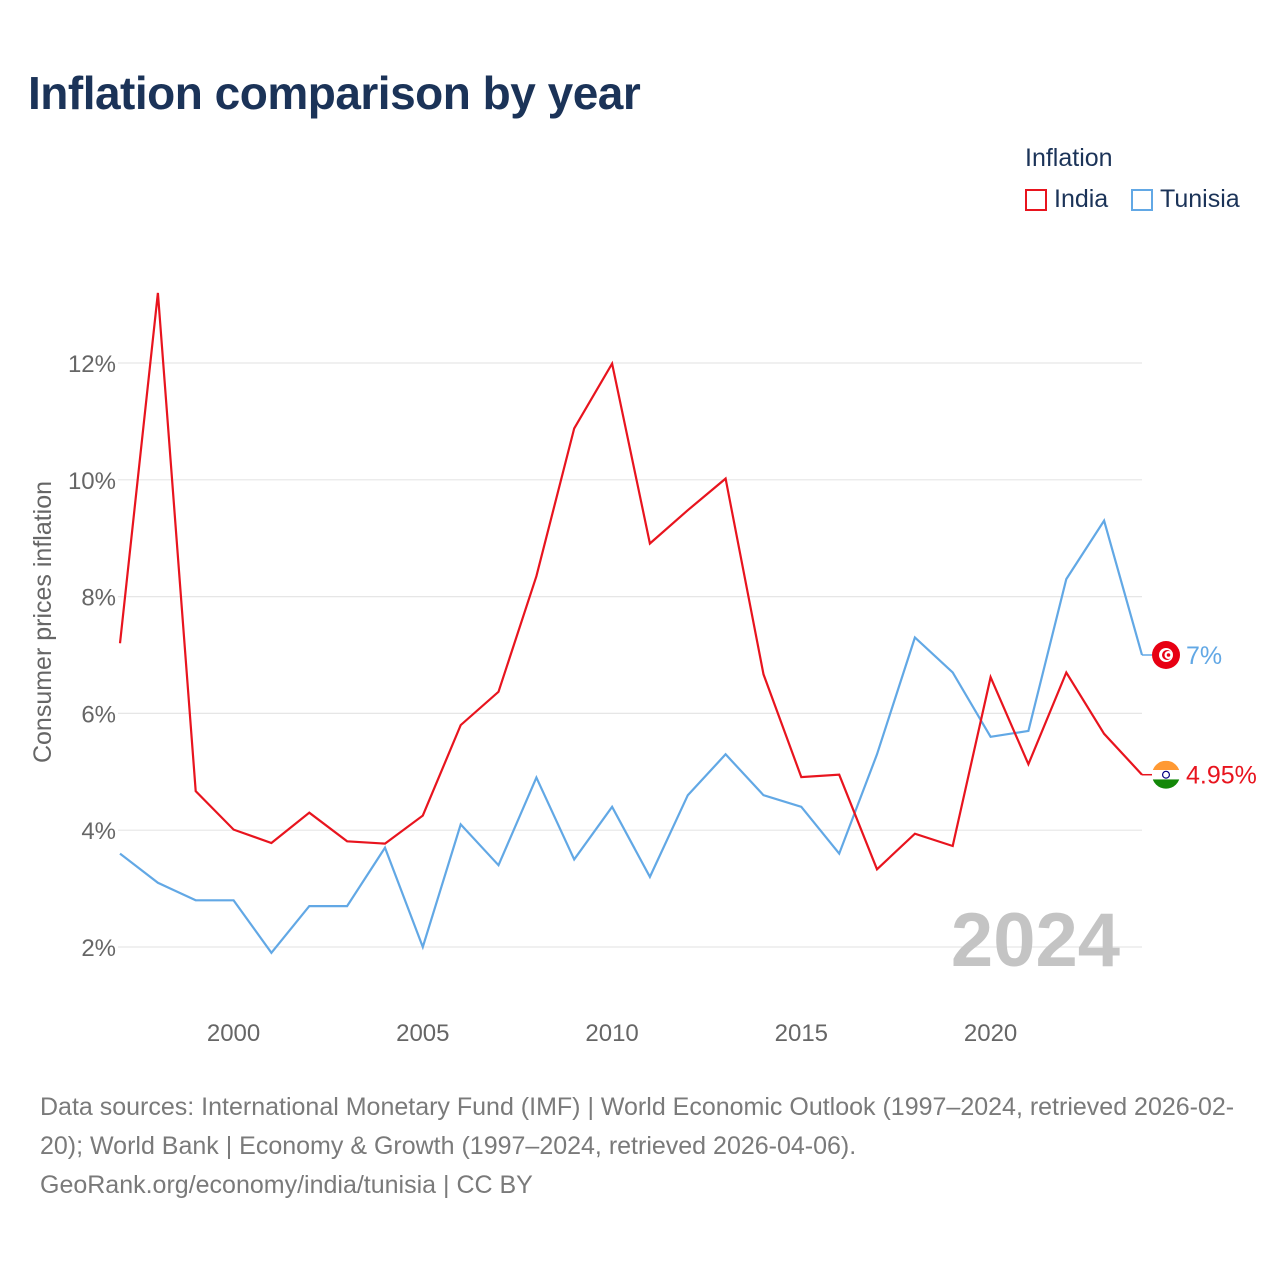  I want to click on y-tick-label: 4%, so click(98, 831).